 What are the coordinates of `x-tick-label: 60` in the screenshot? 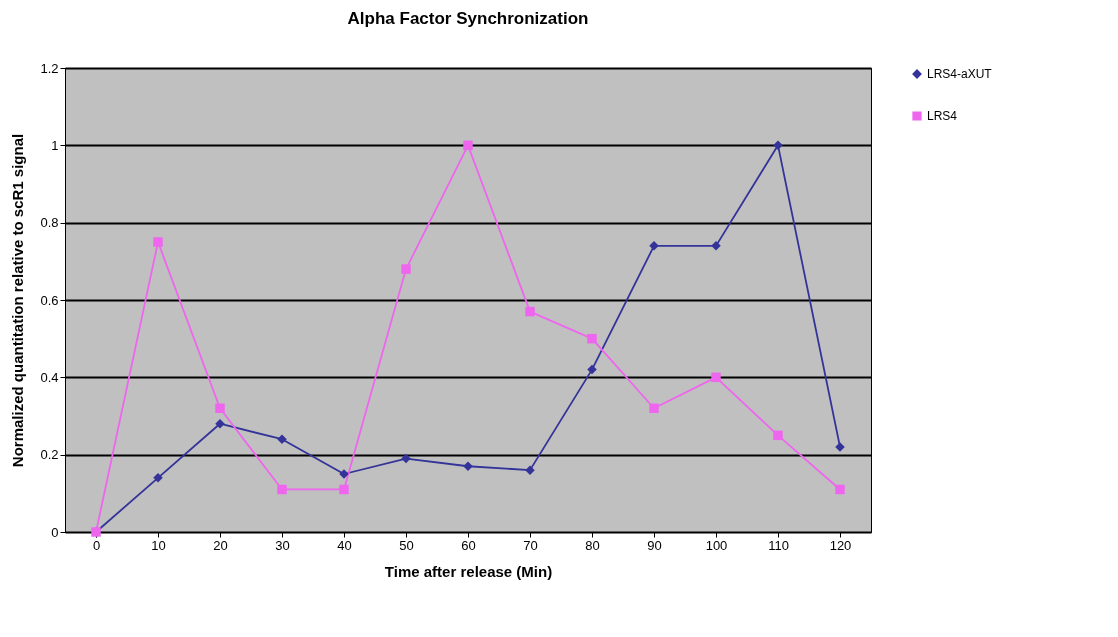 It's located at (468, 545).